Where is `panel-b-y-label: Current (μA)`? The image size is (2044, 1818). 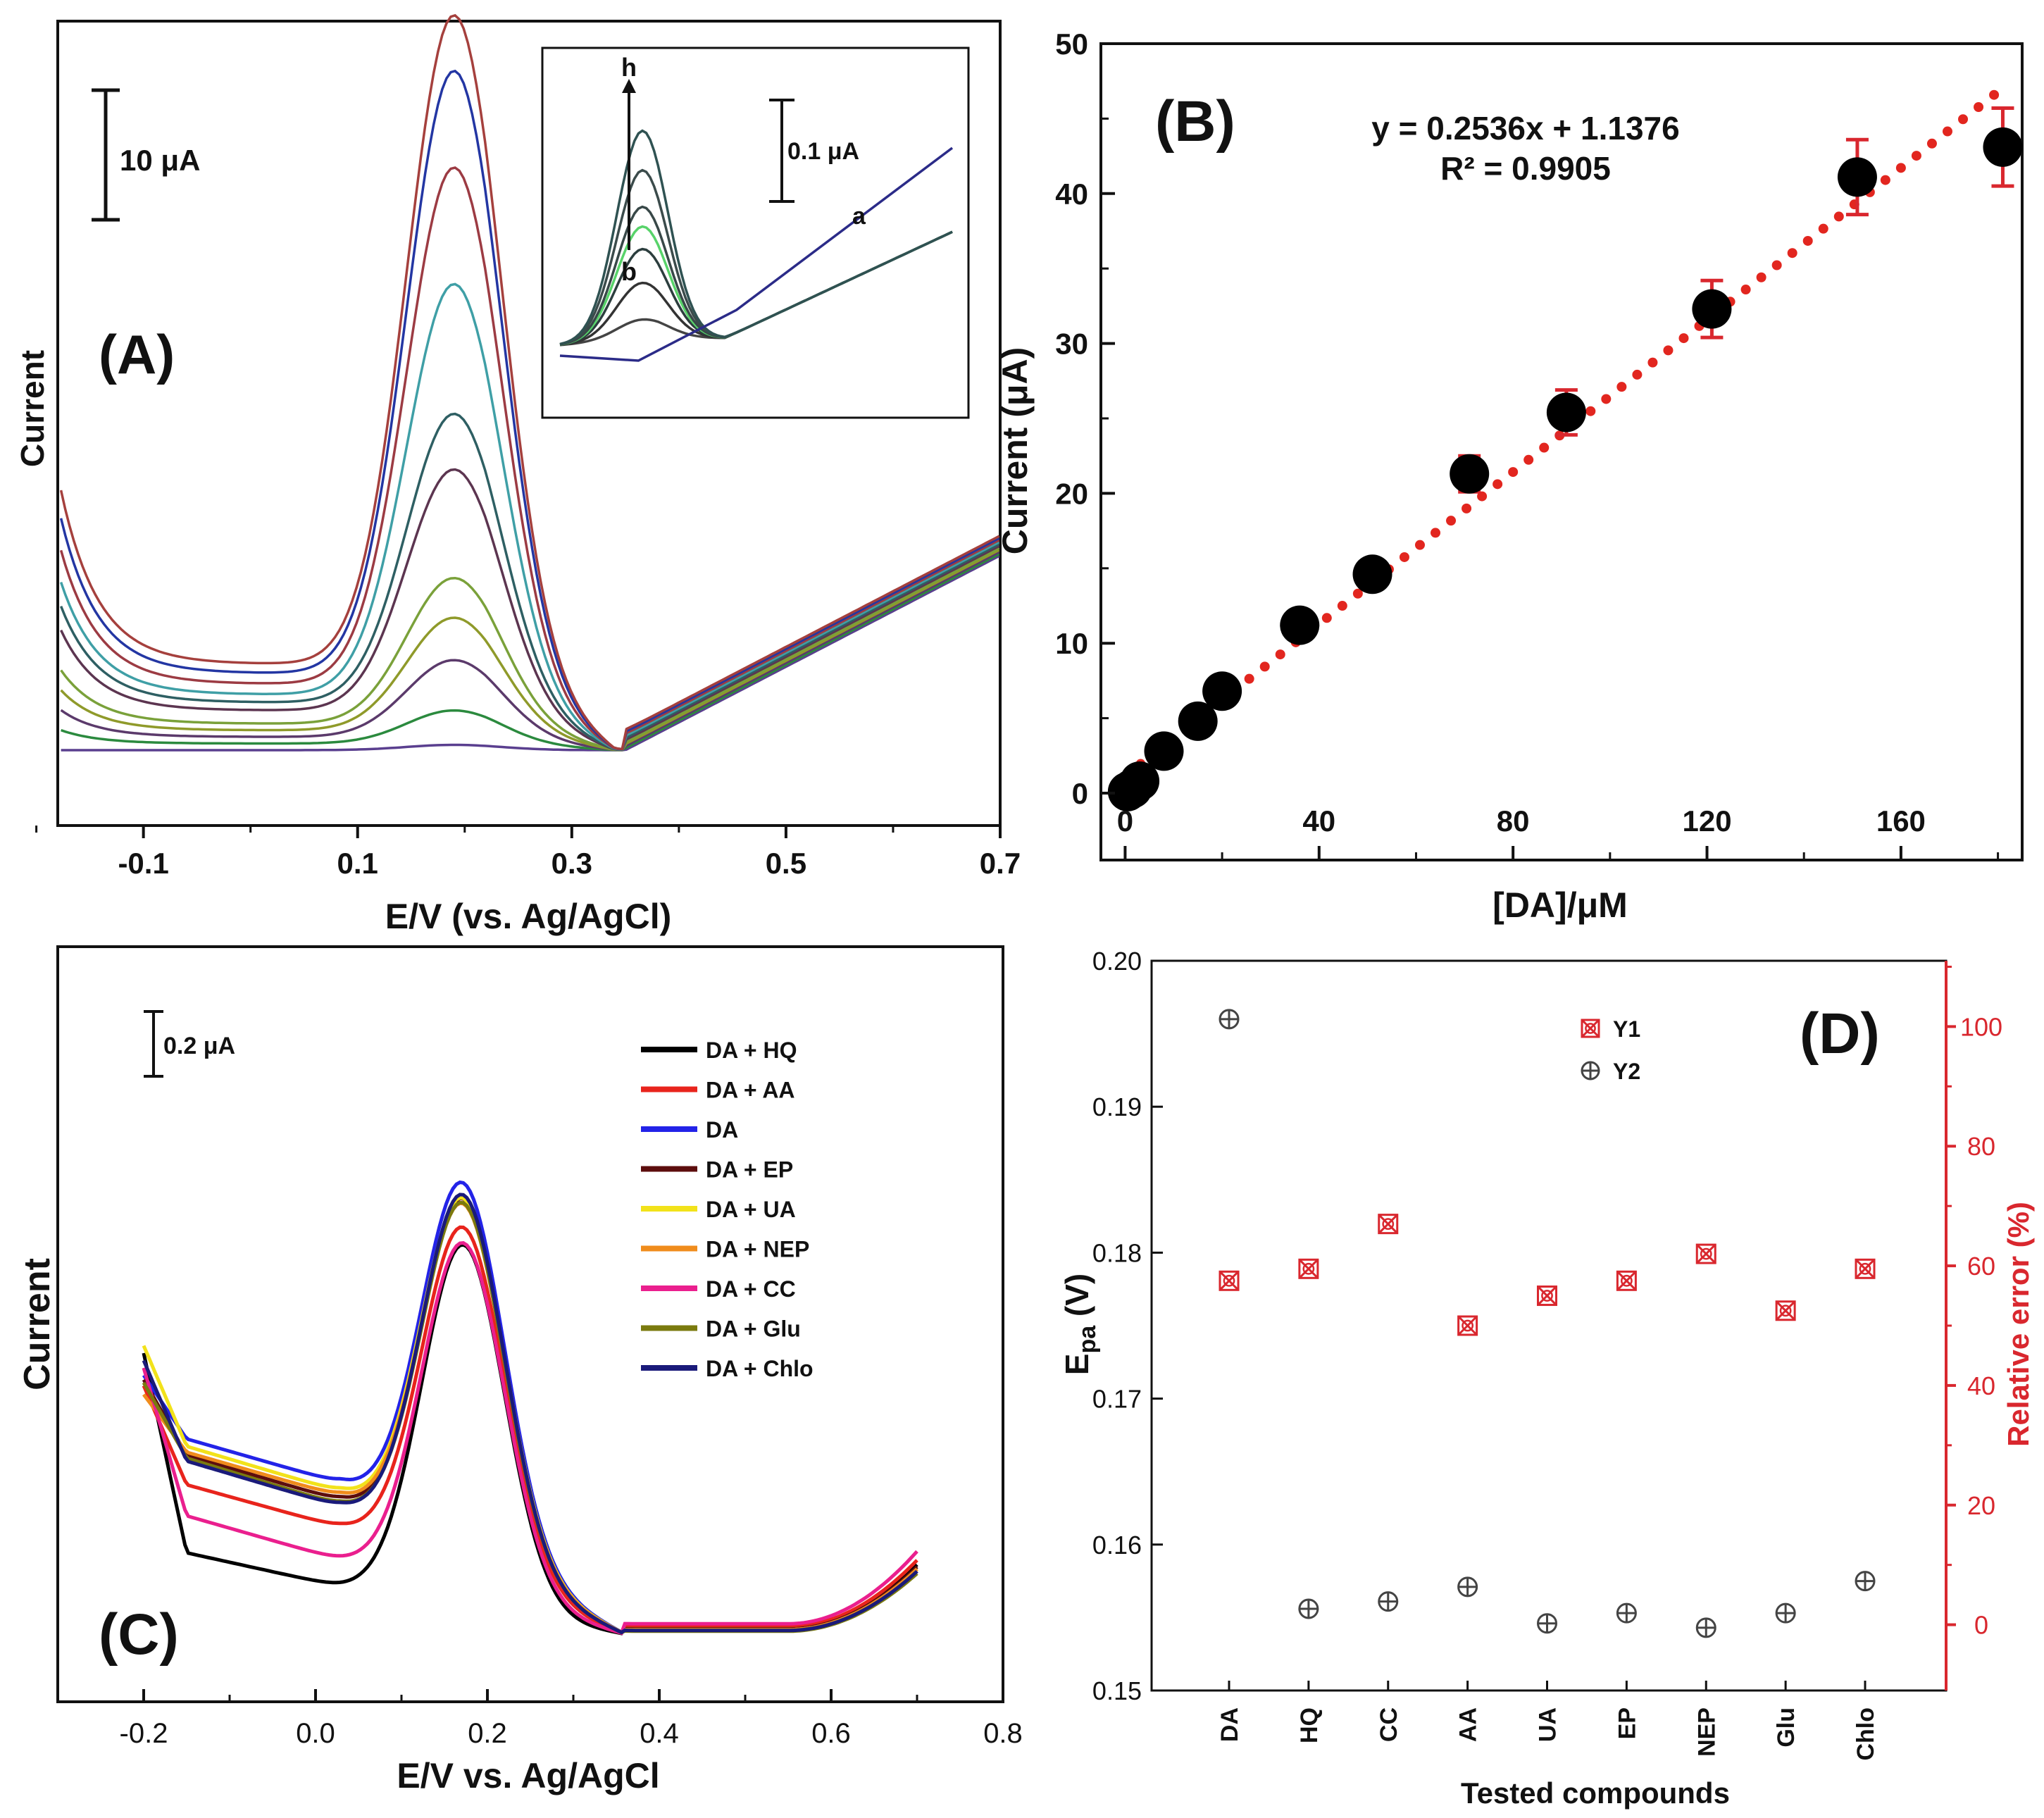 panel-b-y-label: Current (μA) is located at coordinates (1015, 450).